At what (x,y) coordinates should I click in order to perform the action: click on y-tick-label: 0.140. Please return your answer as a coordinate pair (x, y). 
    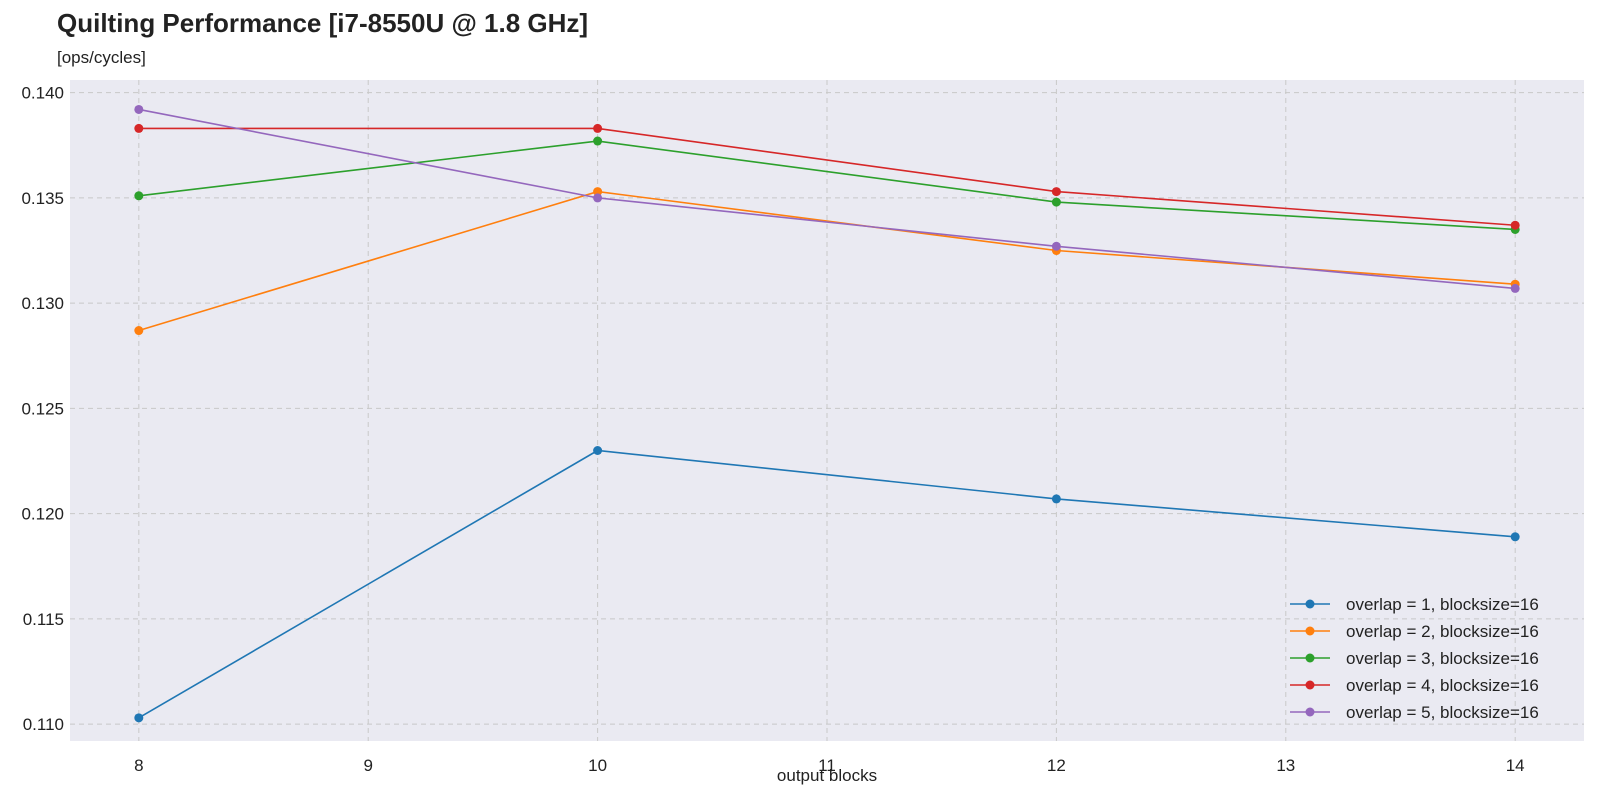
    Looking at the image, I should click on (42, 93).